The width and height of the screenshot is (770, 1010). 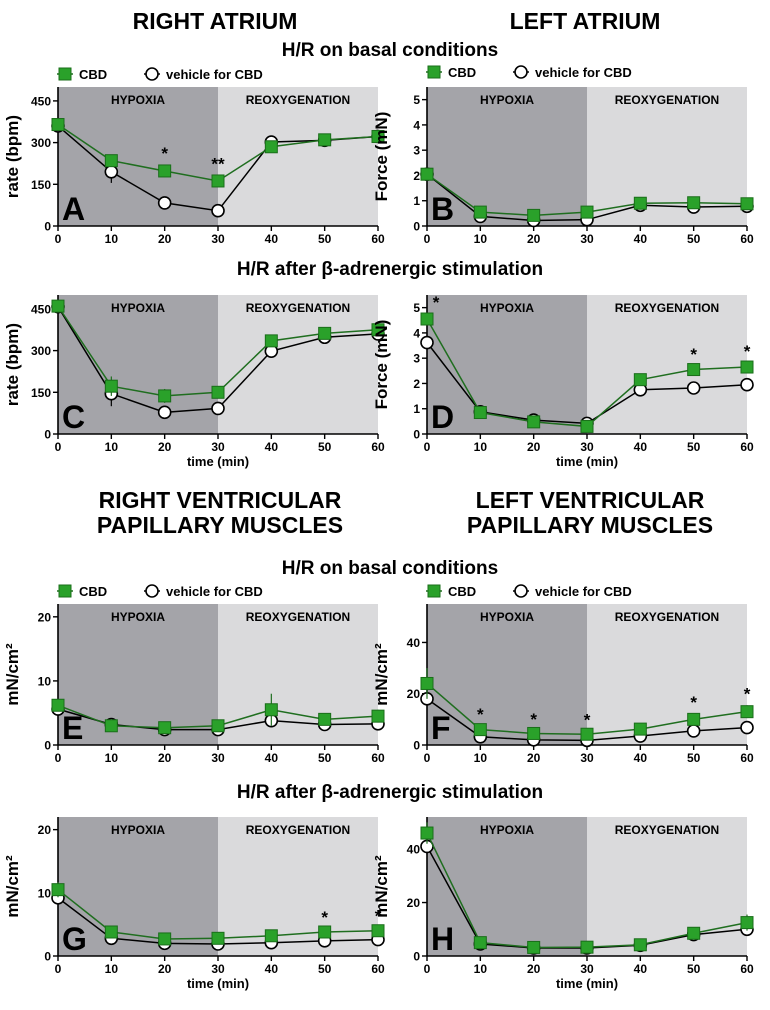 What do you see at coordinates (416, 100) in the screenshot?
I see `y-tick-label: 5` at bounding box center [416, 100].